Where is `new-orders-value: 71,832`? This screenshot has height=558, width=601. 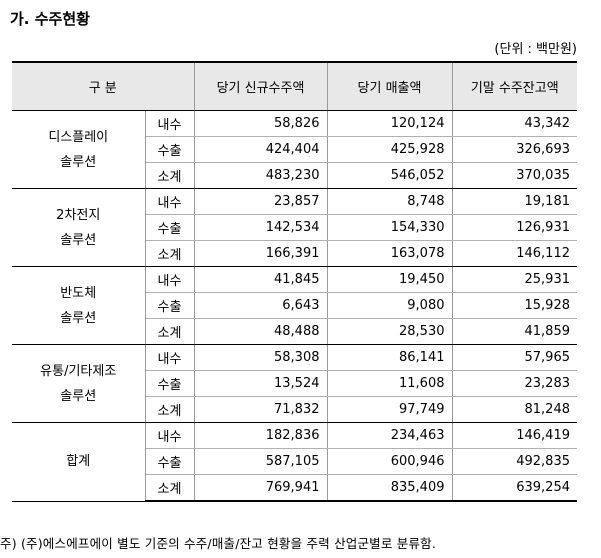
new-orders-value: 71,832 is located at coordinates (260, 409).